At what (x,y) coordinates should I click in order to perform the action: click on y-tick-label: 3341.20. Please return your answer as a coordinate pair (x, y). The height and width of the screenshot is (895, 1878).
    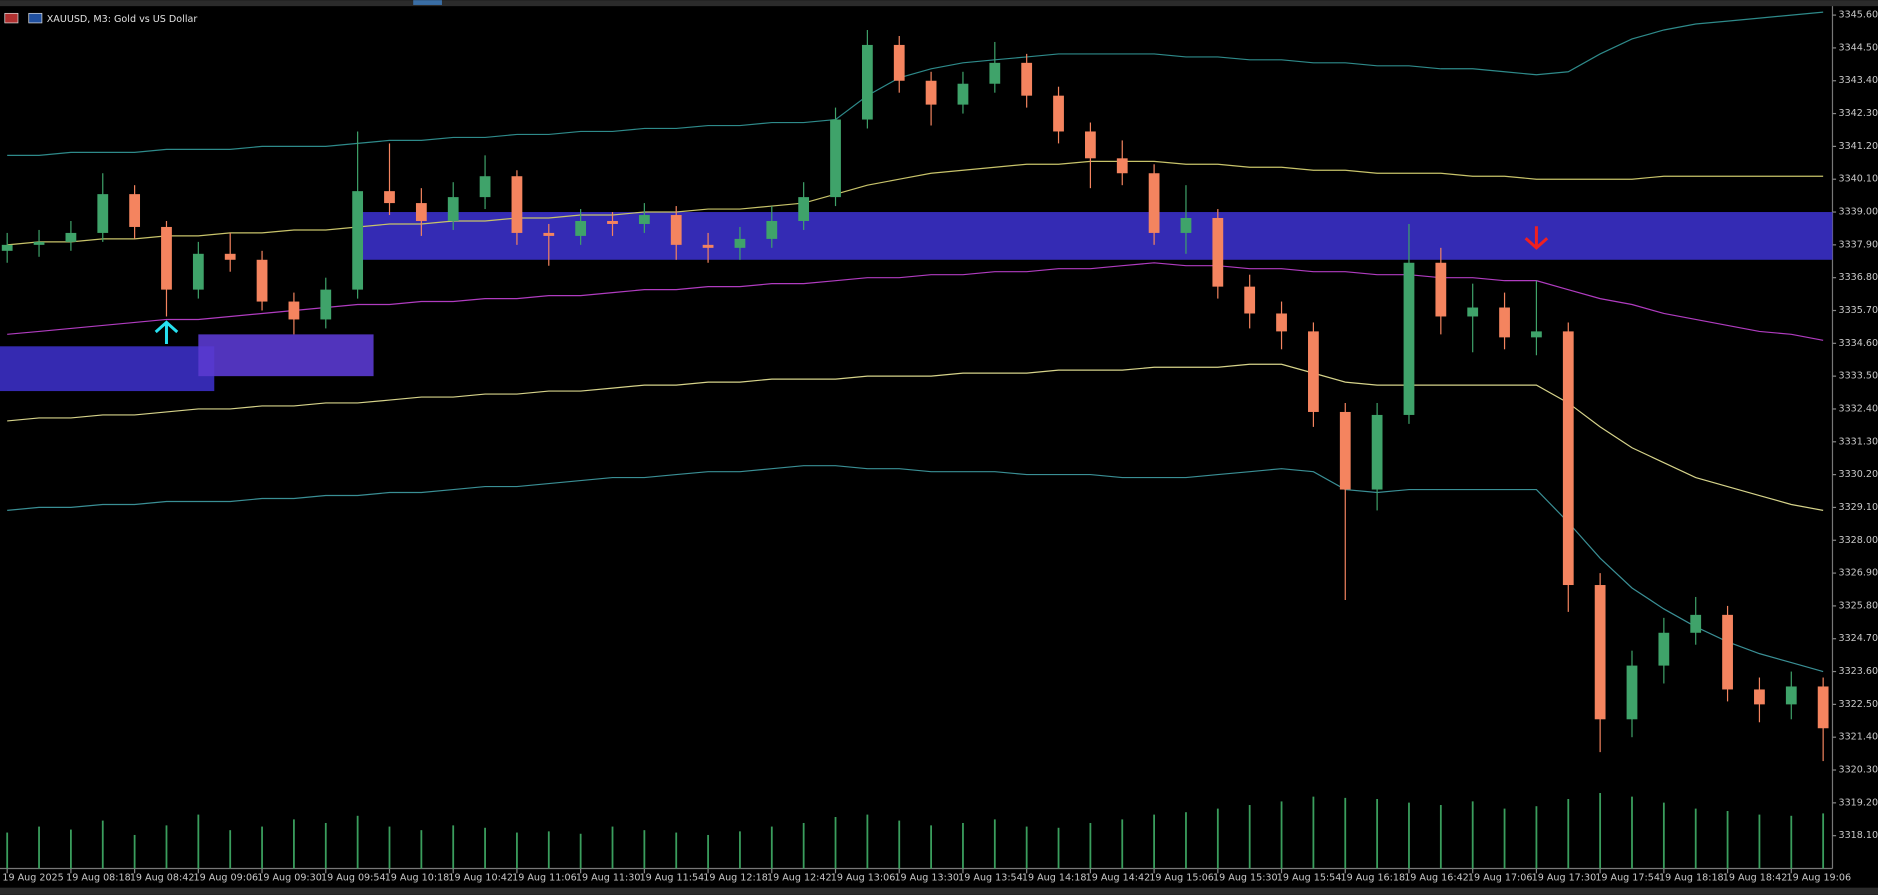
    Looking at the image, I should click on (1858, 146).